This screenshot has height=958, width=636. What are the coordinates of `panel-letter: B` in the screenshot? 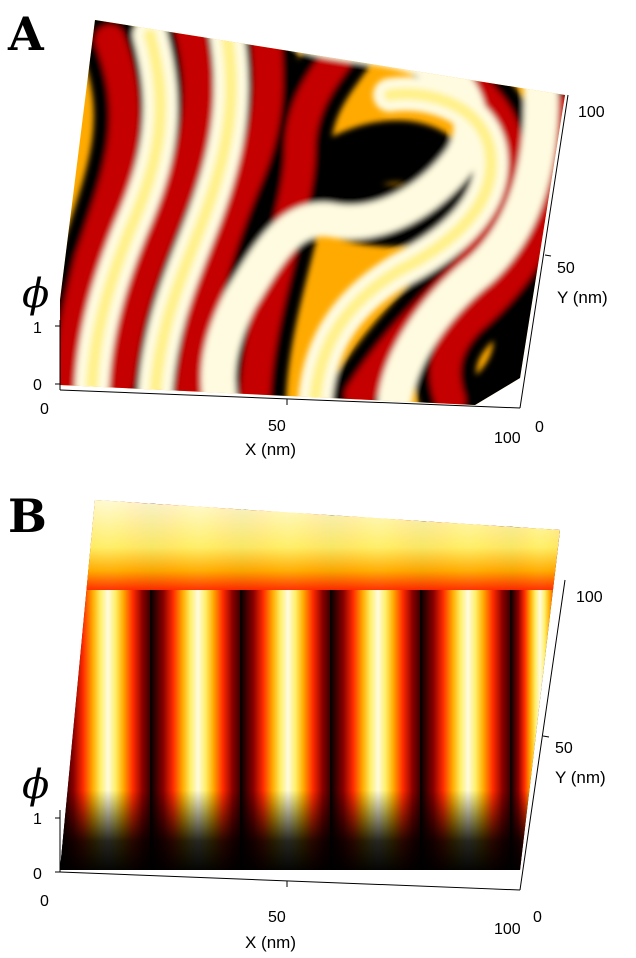 It's located at (27, 516).